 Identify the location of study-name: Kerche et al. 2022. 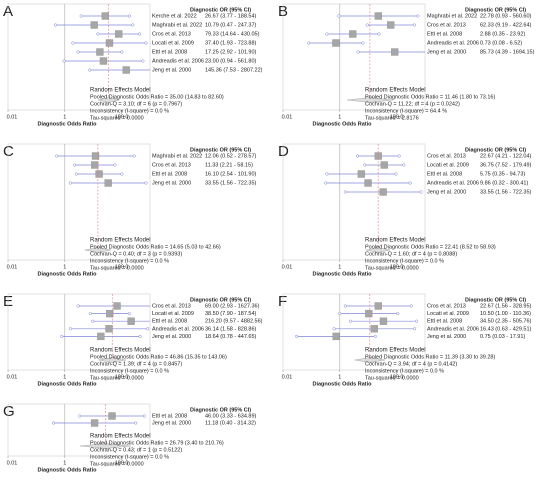
(174, 16).